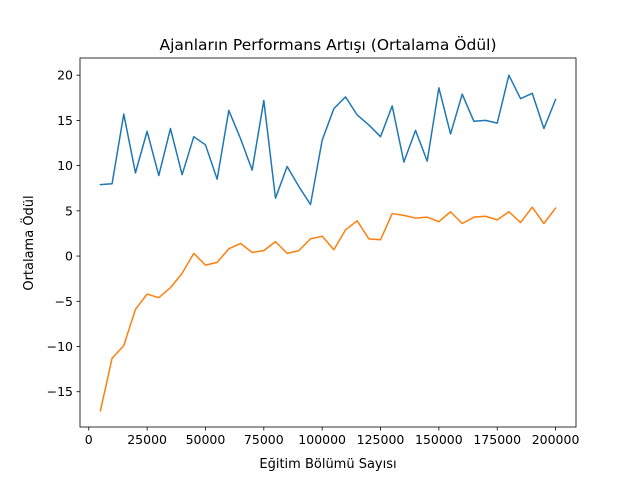 Image resolution: width=640 pixels, height=480 pixels. Describe the element at coordinates (327, 464) in the screenshot. I see `x-axis-label: Eğitim Bölümü Sayısı` at that location.